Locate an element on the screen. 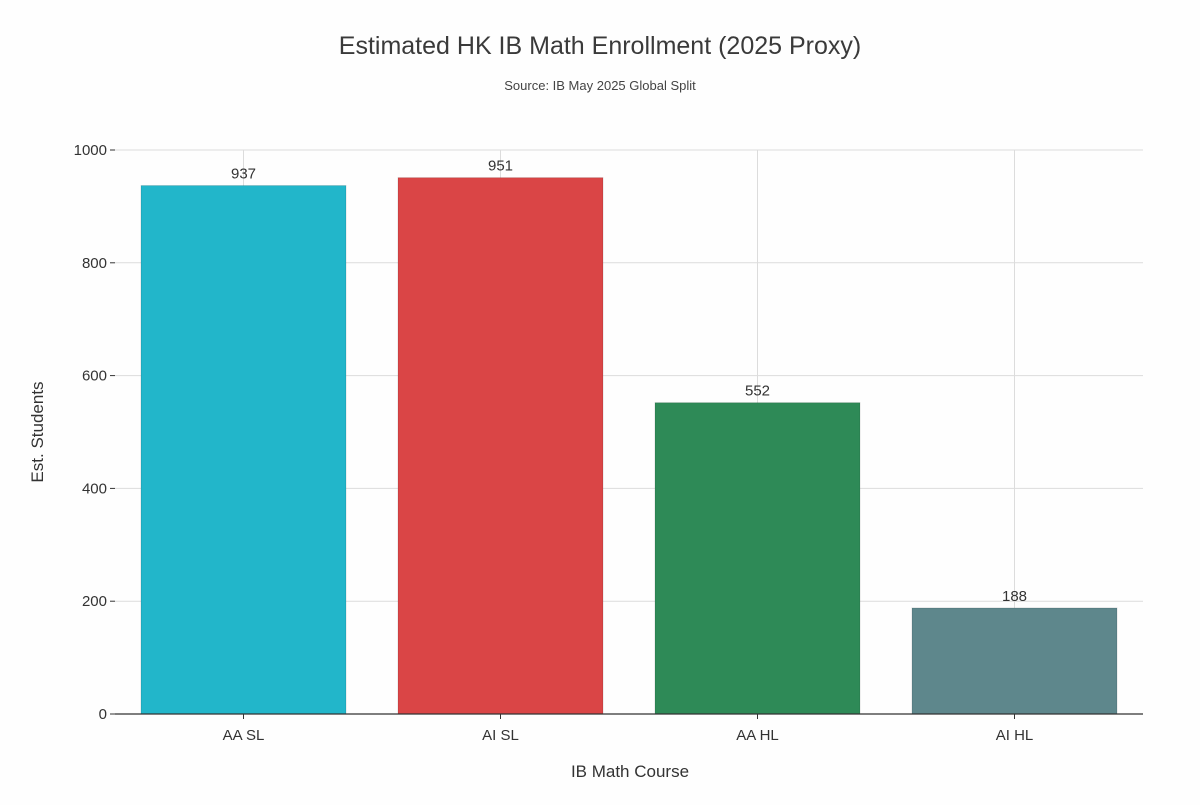  data-label: 937 is located at coordinates (243, 174).